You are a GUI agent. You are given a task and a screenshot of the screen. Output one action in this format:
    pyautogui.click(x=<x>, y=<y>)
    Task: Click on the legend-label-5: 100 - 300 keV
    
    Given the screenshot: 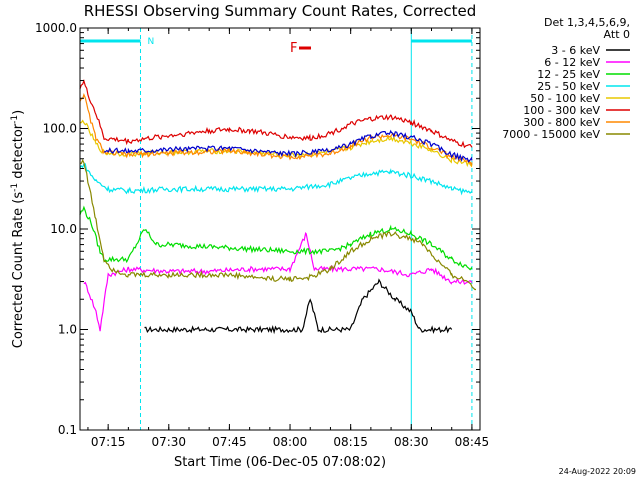 What is the action you would take?
    pyautogui.click(x=561, y=110)
    